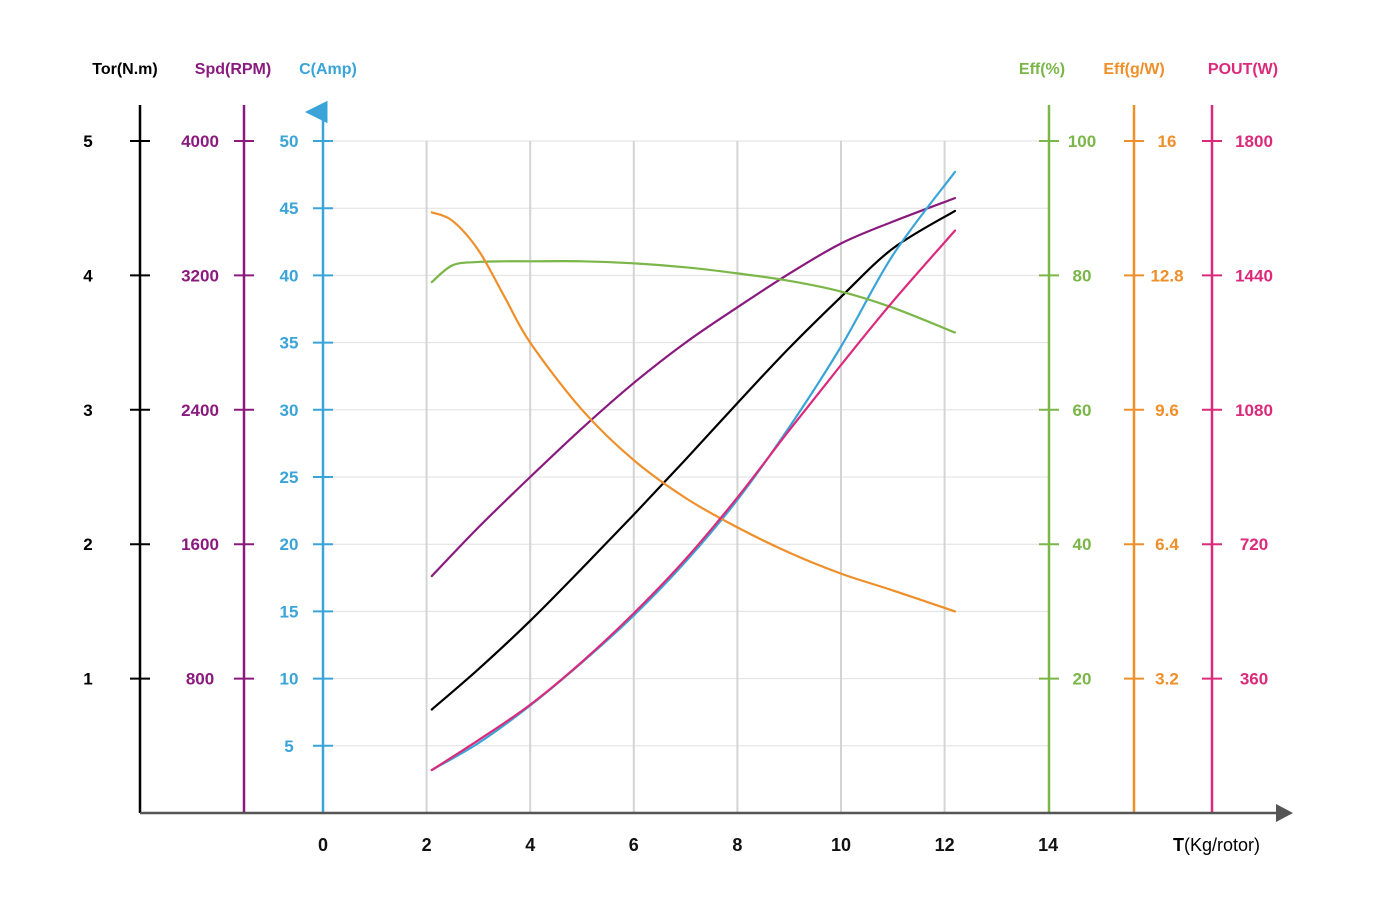 The width and height of the screenshot is (1398, 902). What do you see at coordinates (1133, 69) in the screenshot?
I see `effg-axis-title: Eff(g/W)` at bounding box center [1133, 69].